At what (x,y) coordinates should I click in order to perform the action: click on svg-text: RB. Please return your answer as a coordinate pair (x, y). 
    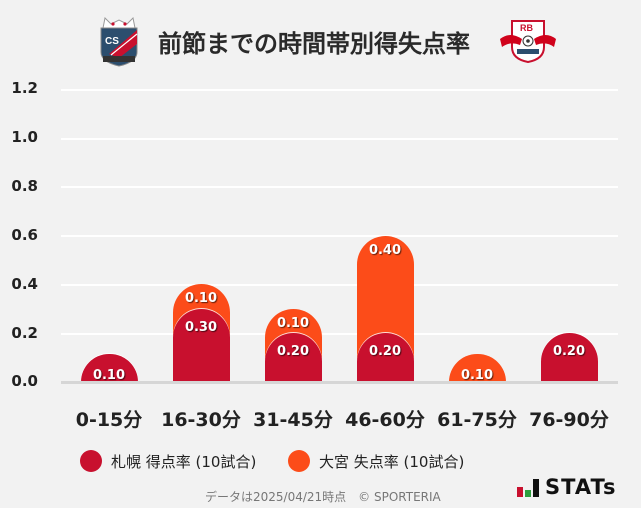
    Looking at the image, I should click on (526, 28).